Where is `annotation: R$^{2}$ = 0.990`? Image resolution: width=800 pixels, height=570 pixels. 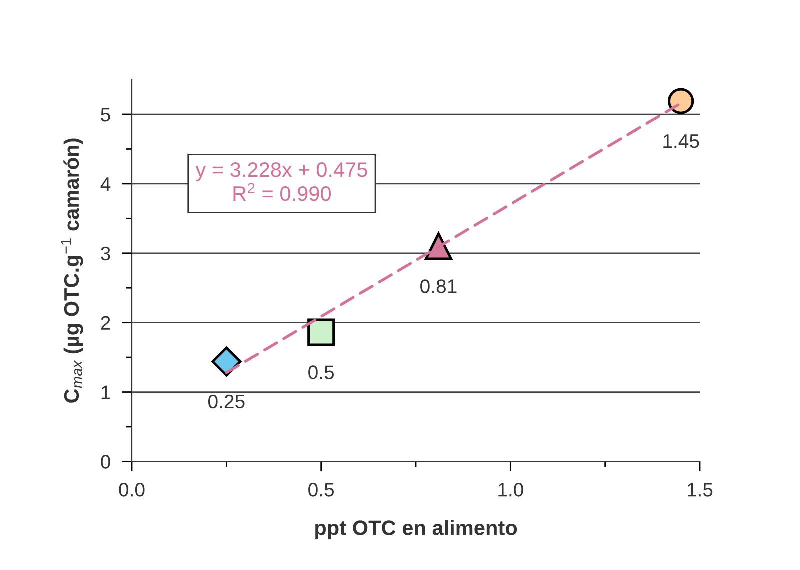
annotation: R$^{2}$ = 0.990 is located at coordinates (283, 192).